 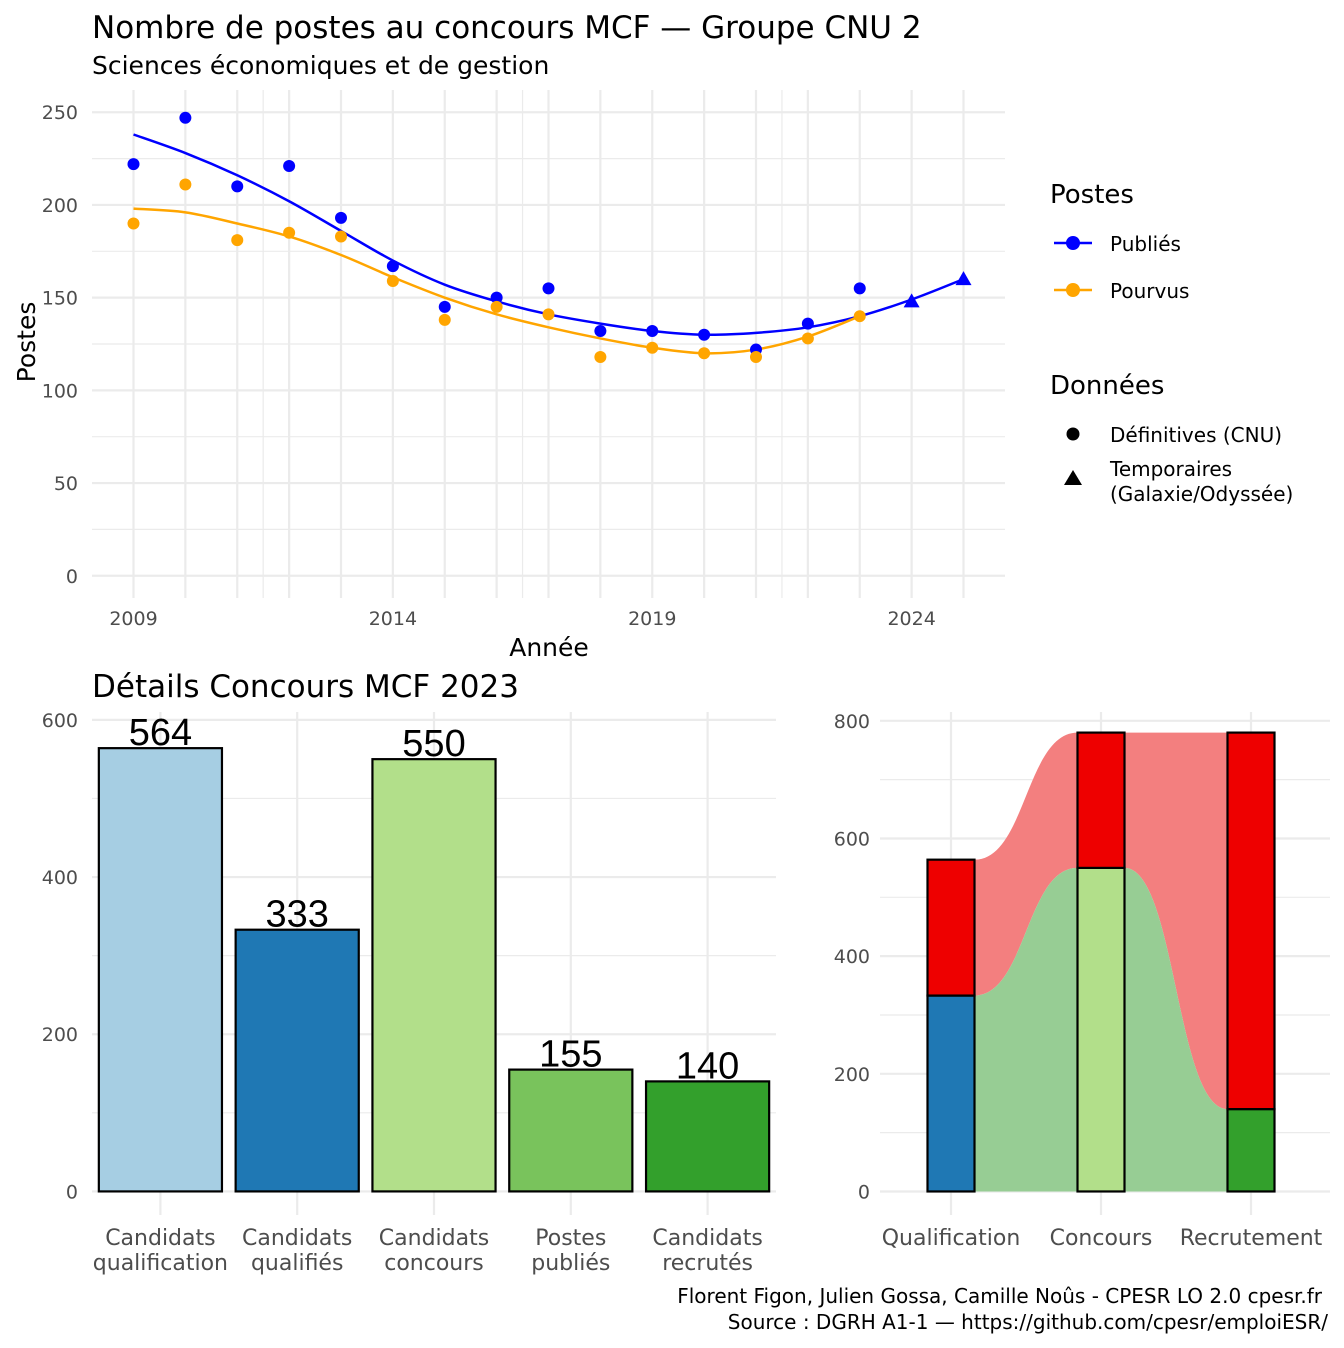 I want to click on y-tick-label: 50, so click(x=66, y=484).